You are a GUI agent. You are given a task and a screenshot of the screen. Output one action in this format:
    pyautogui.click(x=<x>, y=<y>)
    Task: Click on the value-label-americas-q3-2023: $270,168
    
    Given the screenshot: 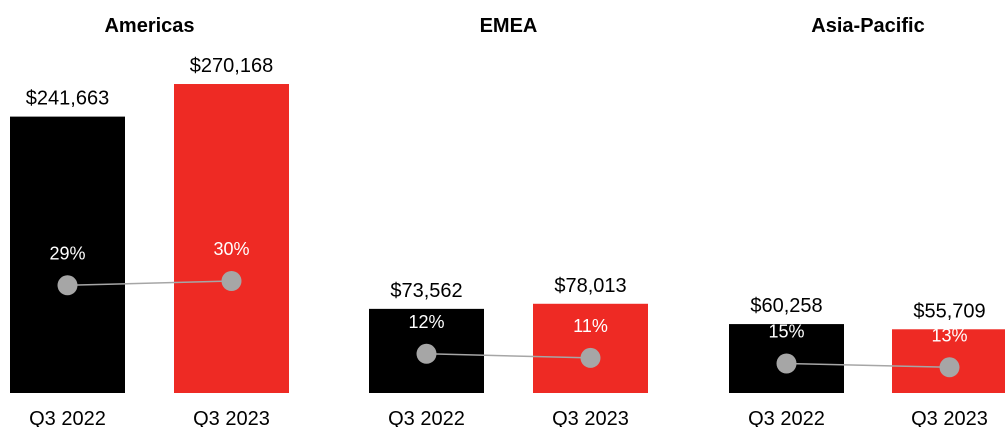 What is the action you would take?
    pyautogui.click(x=231, y=66)
    